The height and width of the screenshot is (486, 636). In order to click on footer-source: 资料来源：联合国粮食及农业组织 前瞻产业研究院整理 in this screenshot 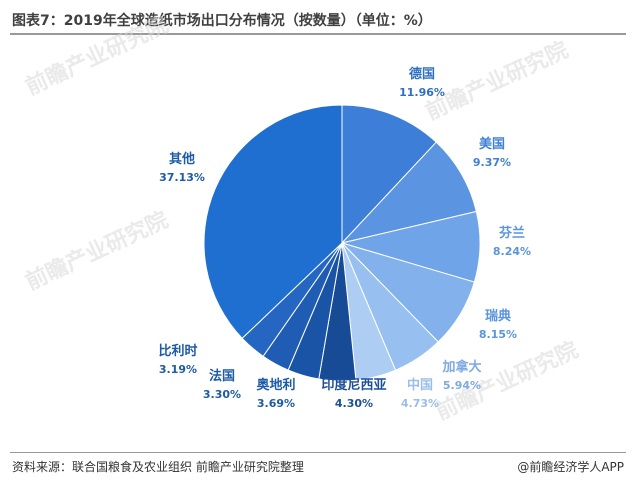, I will do `click(158, 467)`.